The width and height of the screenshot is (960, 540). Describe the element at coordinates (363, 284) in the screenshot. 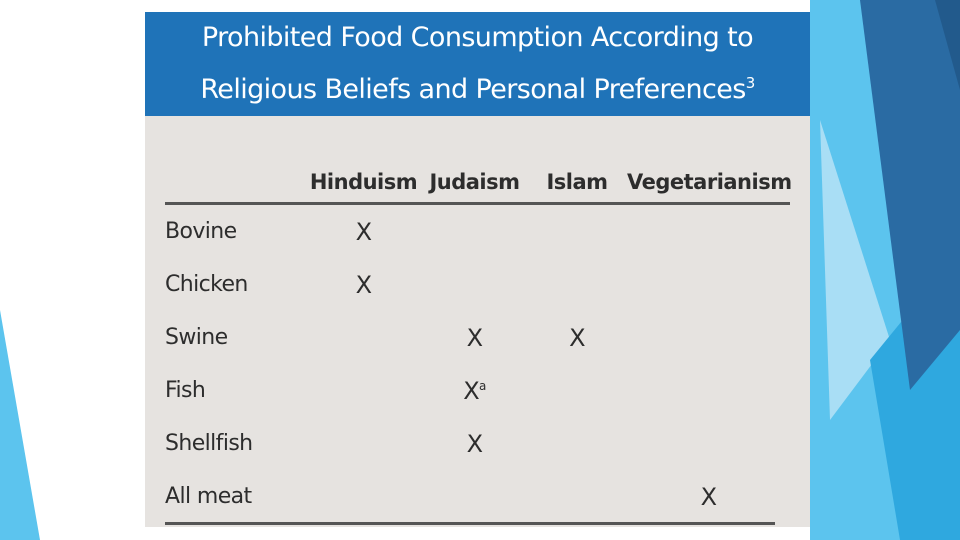

I see `cell-chicken-hinduism: X` at that location.